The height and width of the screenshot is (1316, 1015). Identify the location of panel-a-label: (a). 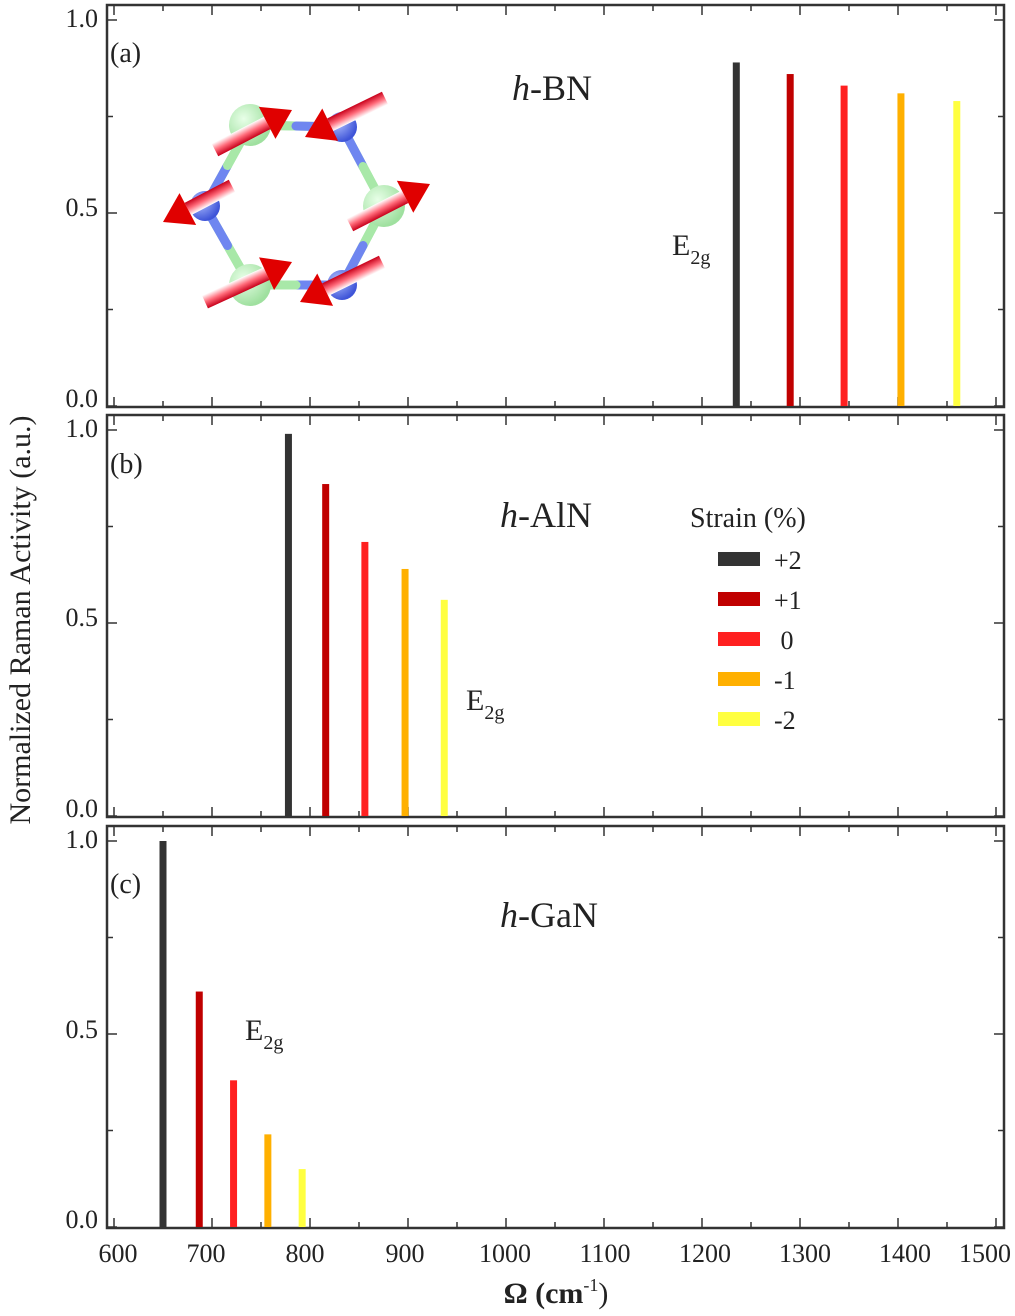
(125, 53).